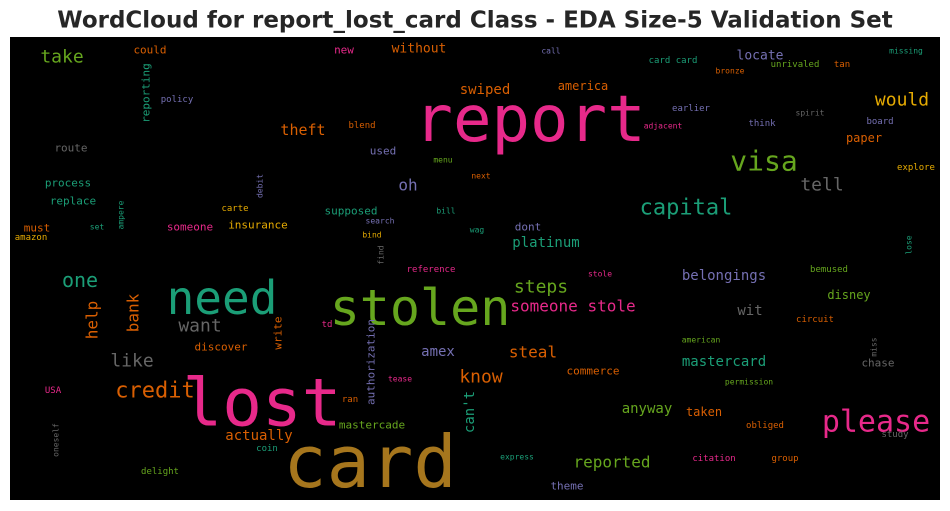  Describe the element at coordinates (442, 160) in the screenshot. I see `word: menu` at that location.